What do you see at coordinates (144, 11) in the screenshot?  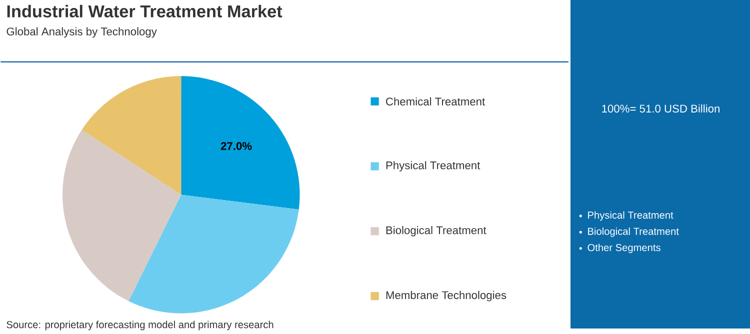 I see `chart-title: Industrial Water Treatment Market` at bounding box center [144, 11].